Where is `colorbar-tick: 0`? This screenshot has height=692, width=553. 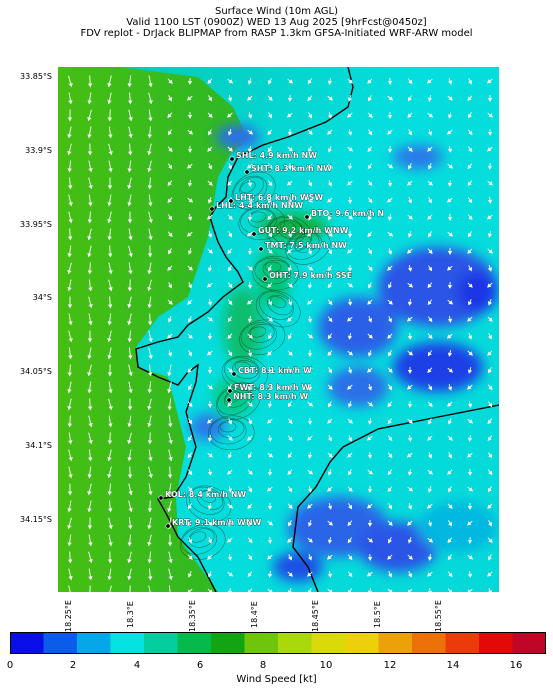 colorbar-tick: 0 is located at coordinates (10, 665).